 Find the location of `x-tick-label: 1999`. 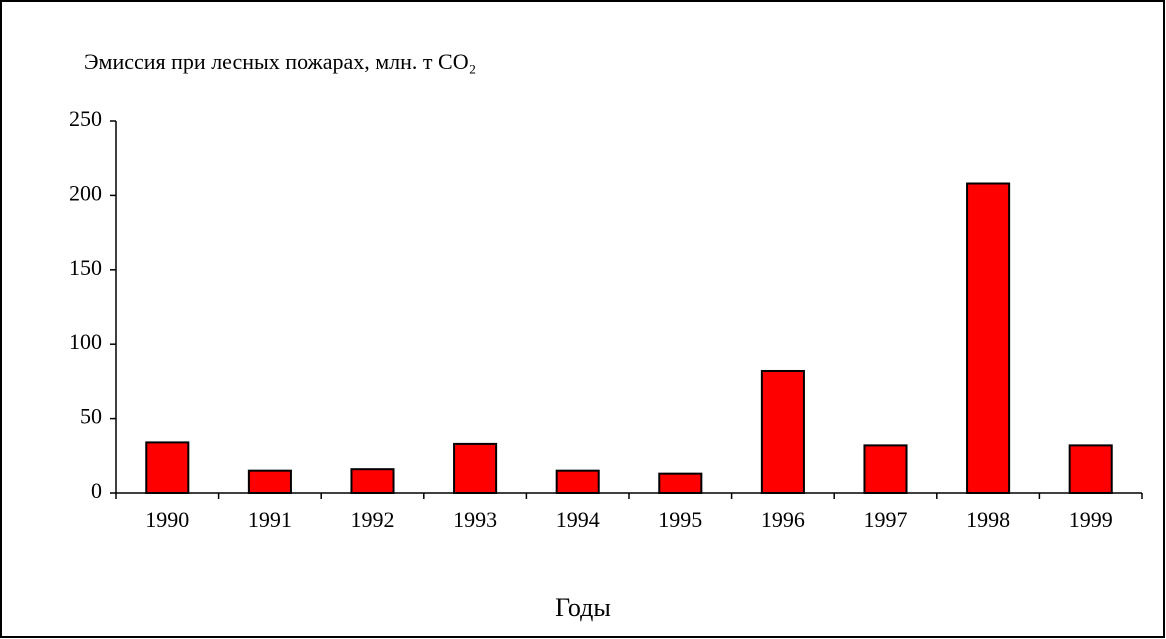

x-tick-label: 1999 is located at coordinates (1091, 519).